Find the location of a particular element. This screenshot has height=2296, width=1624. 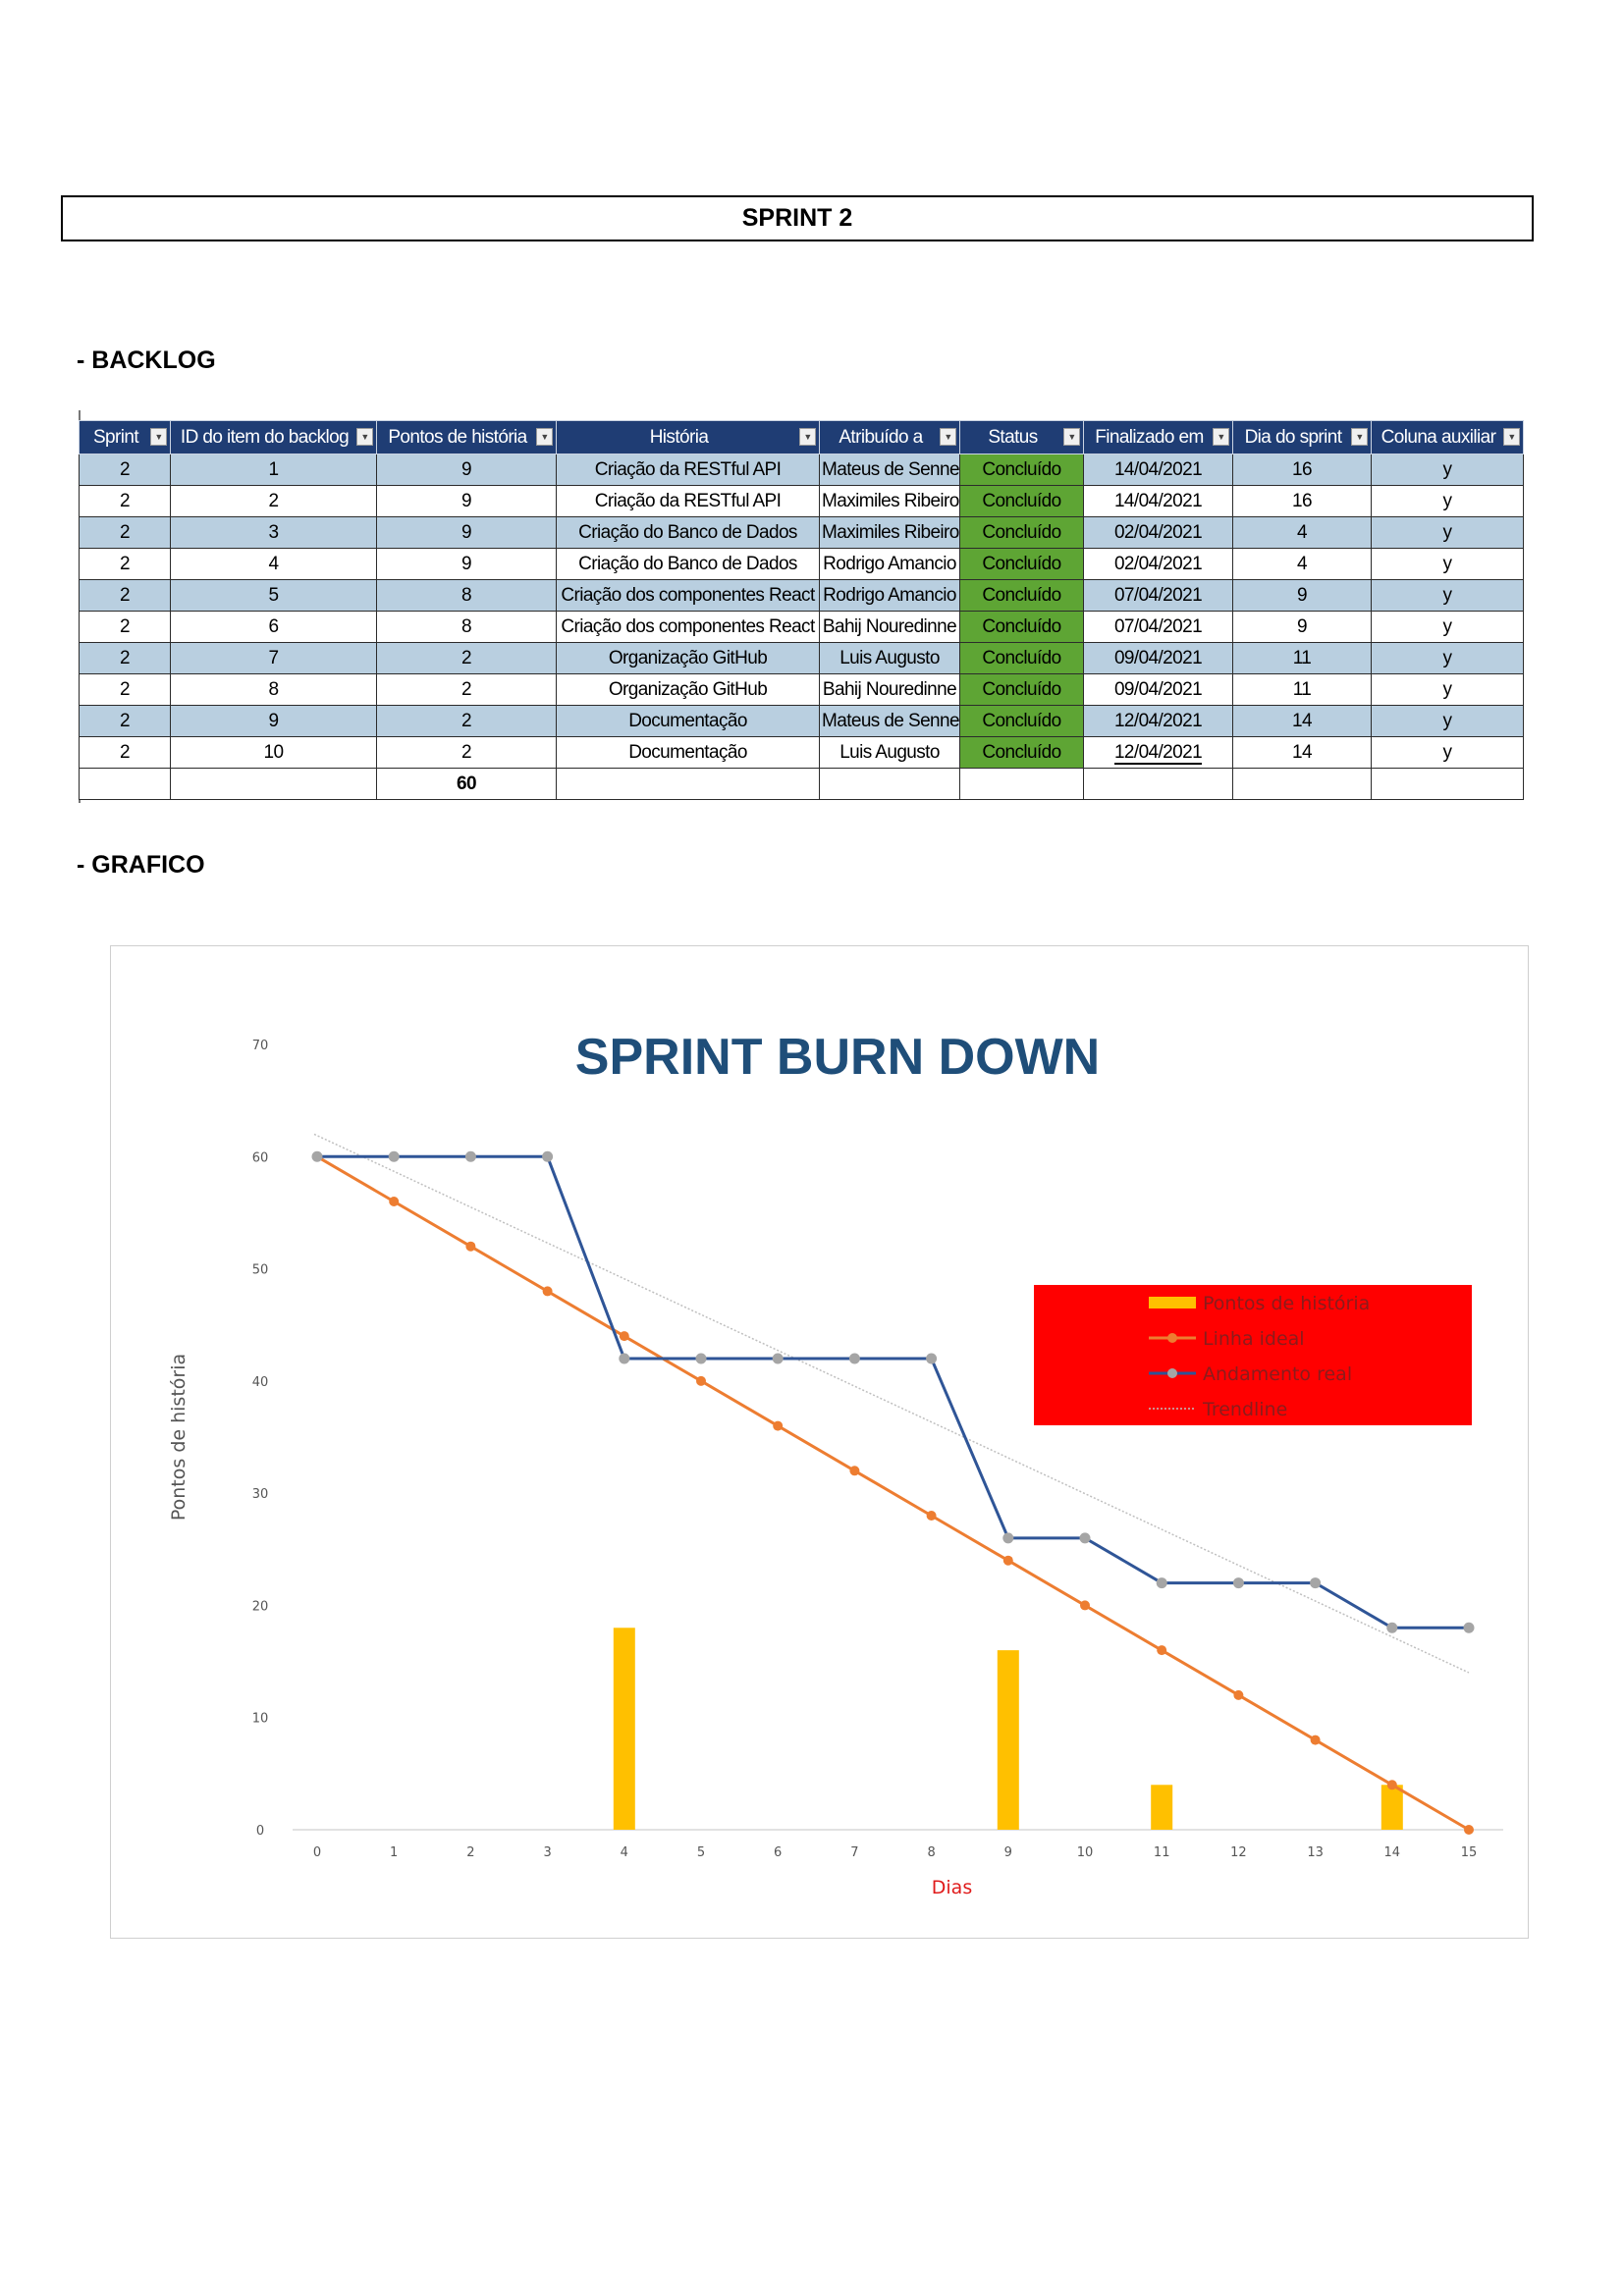

total-points-cell: 60 is located at coordinates (466, 784).